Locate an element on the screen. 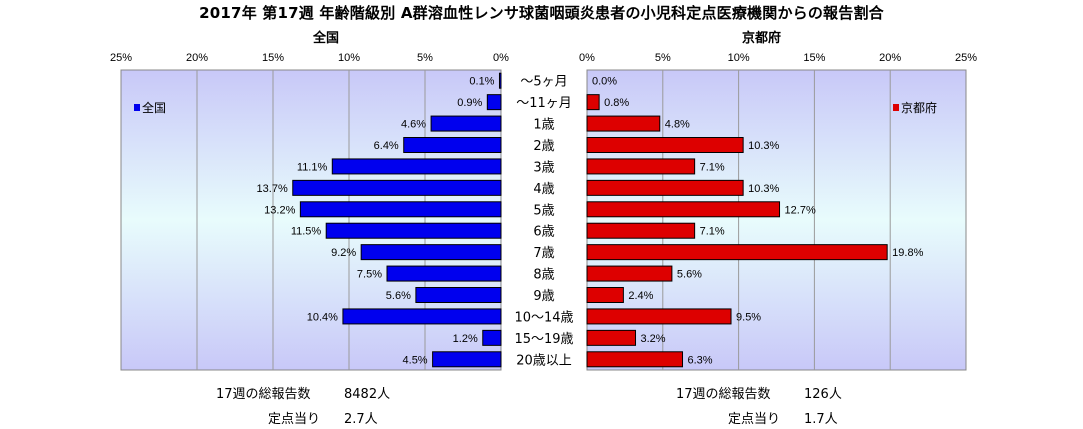  category-label: 1歳 is located at coordinates (543, 125).